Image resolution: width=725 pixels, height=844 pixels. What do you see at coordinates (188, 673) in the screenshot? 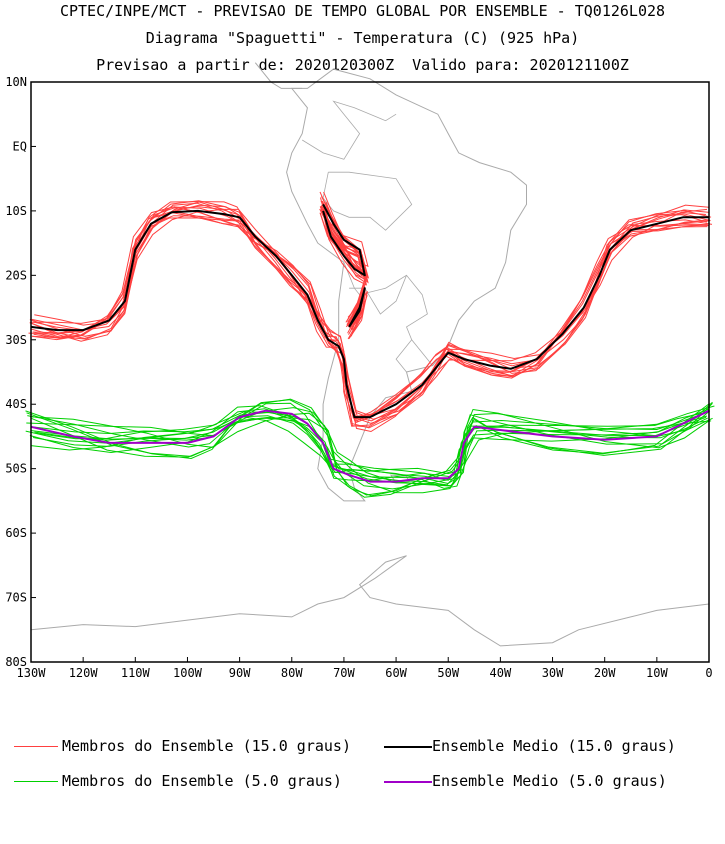
I see `x-tick-label: 100W` at bounding box center [188, 673].